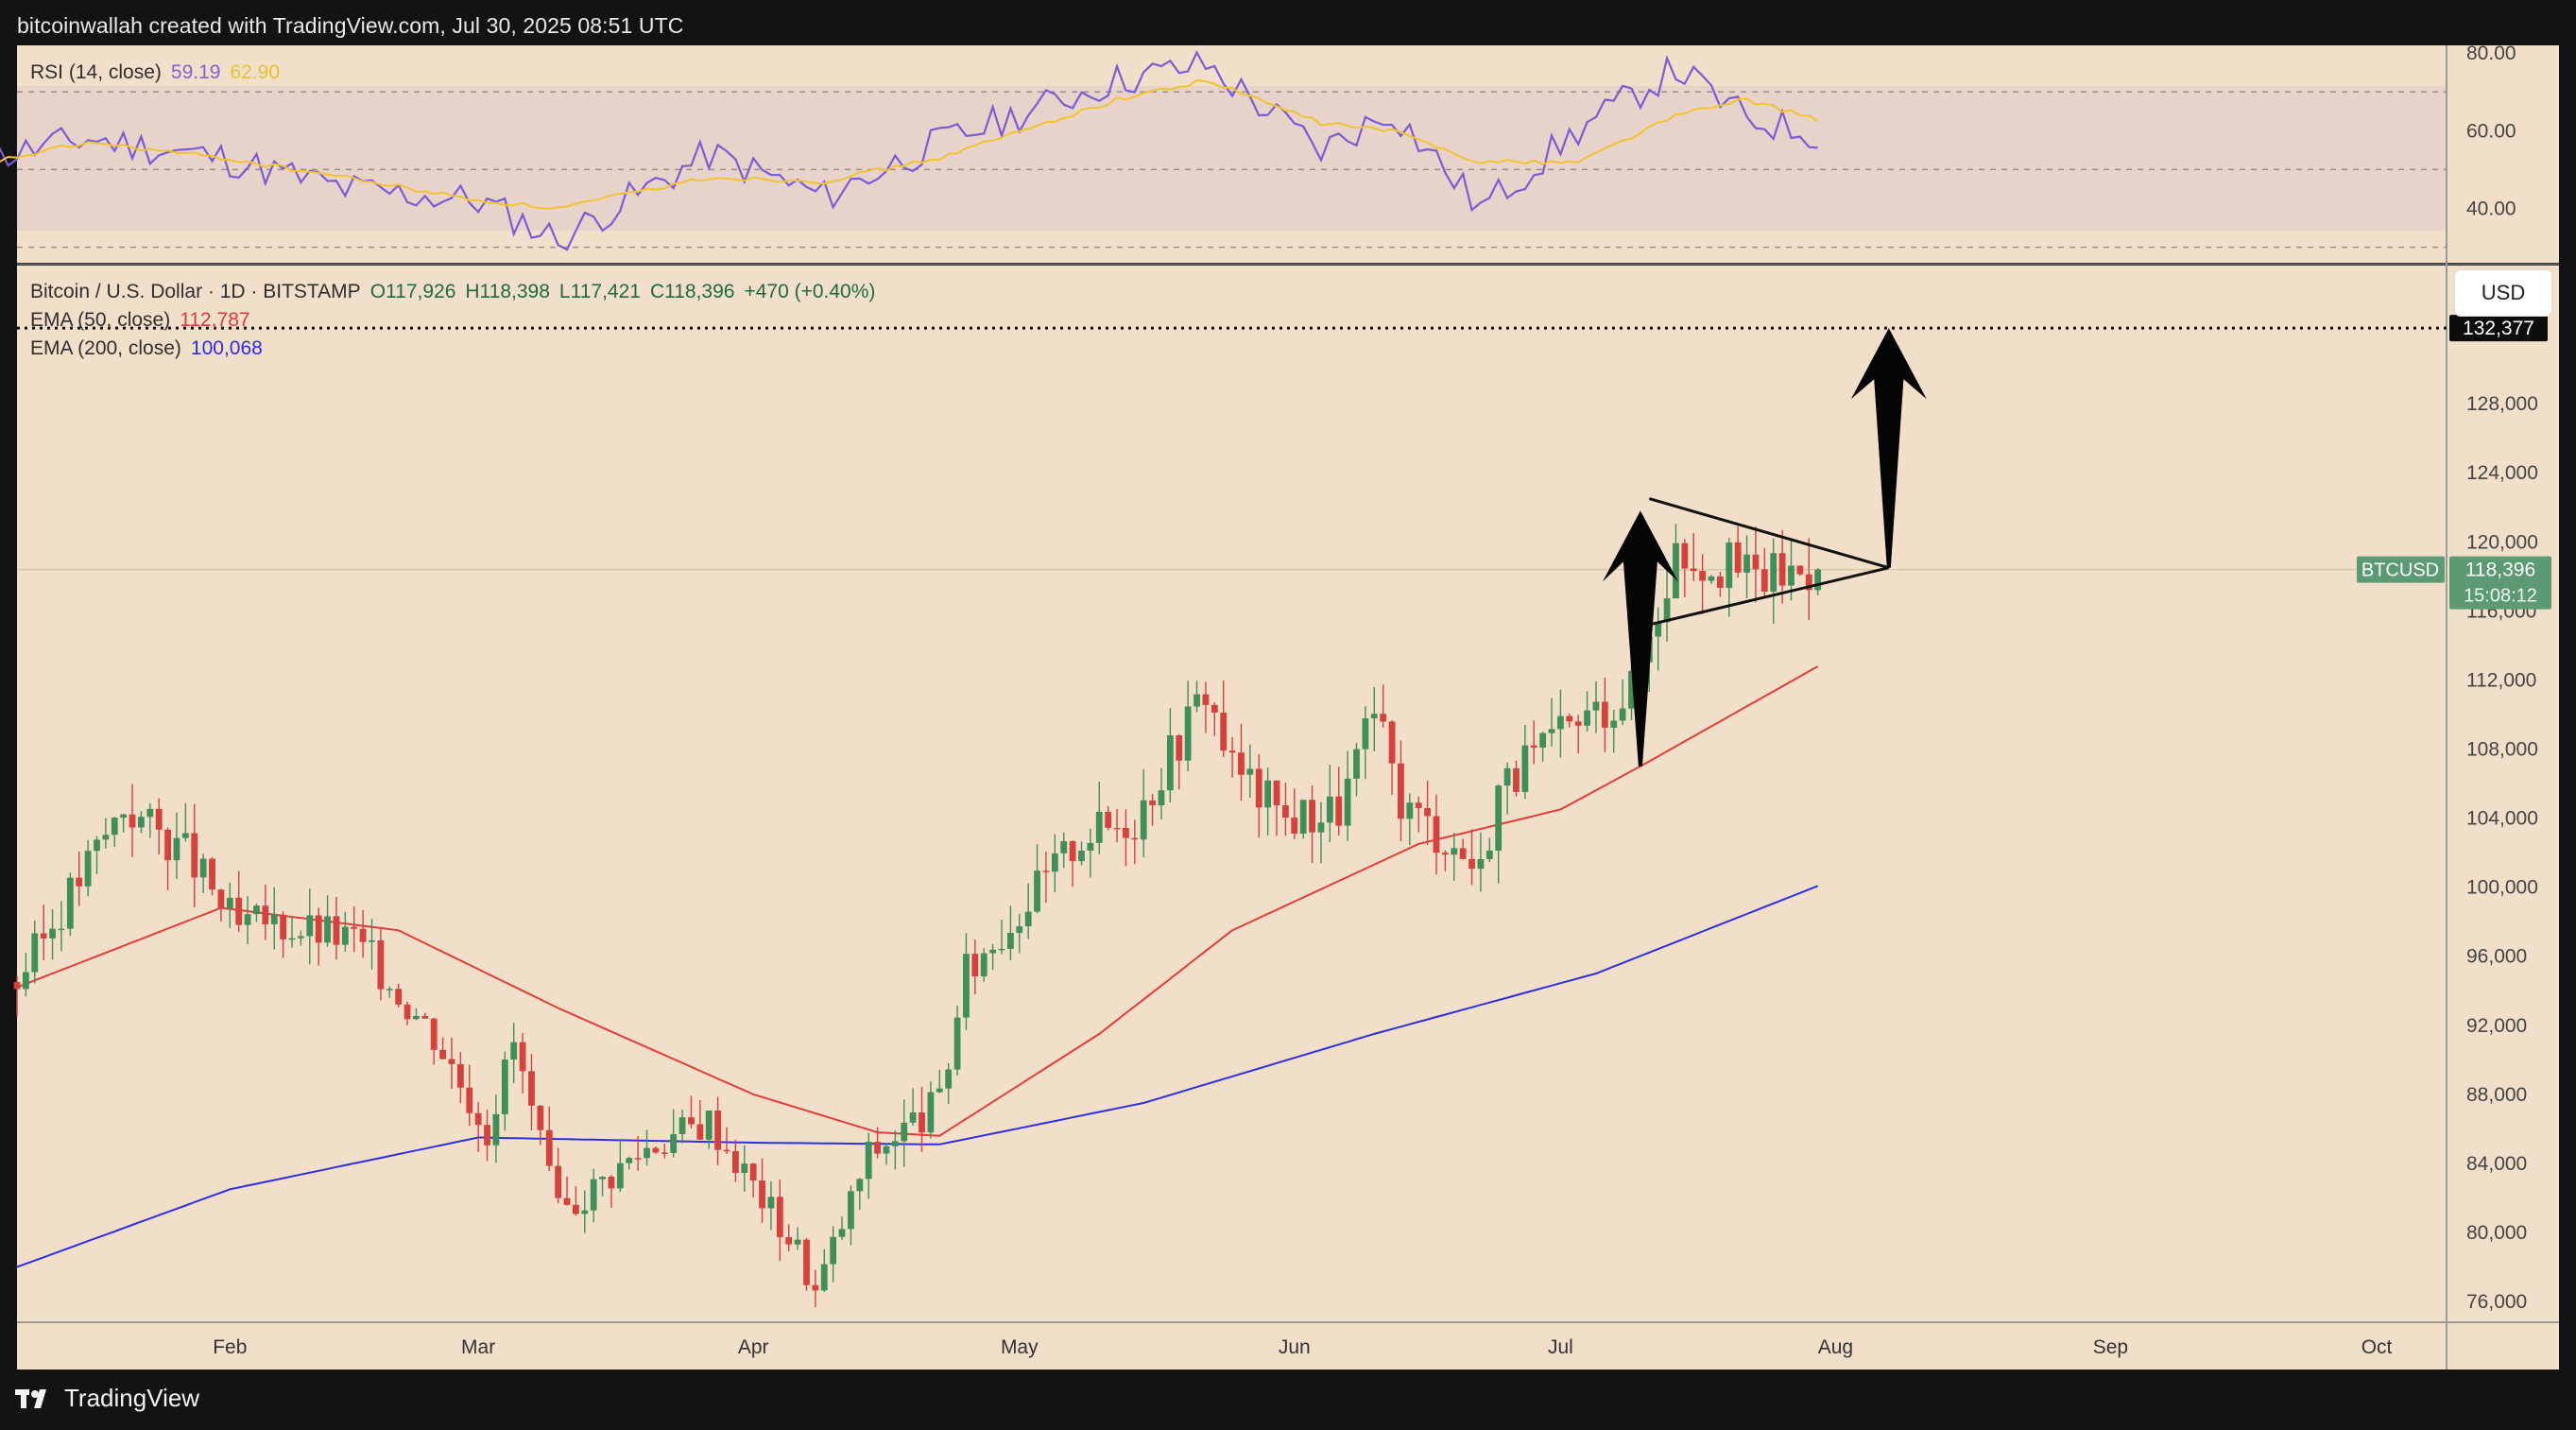 This screenshot has width=2576, height=1430. Describe the element at coordinates (2498, 328) in the screenshot. I see `target-price-tag` at that location.